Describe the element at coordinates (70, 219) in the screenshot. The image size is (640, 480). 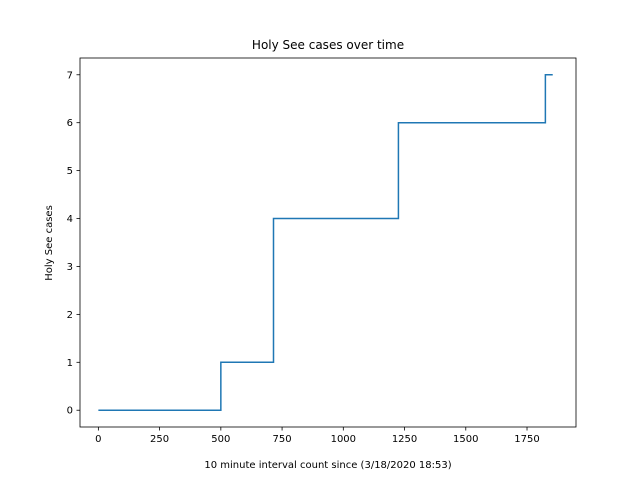
I see `y-tick-label: 4` at that location.